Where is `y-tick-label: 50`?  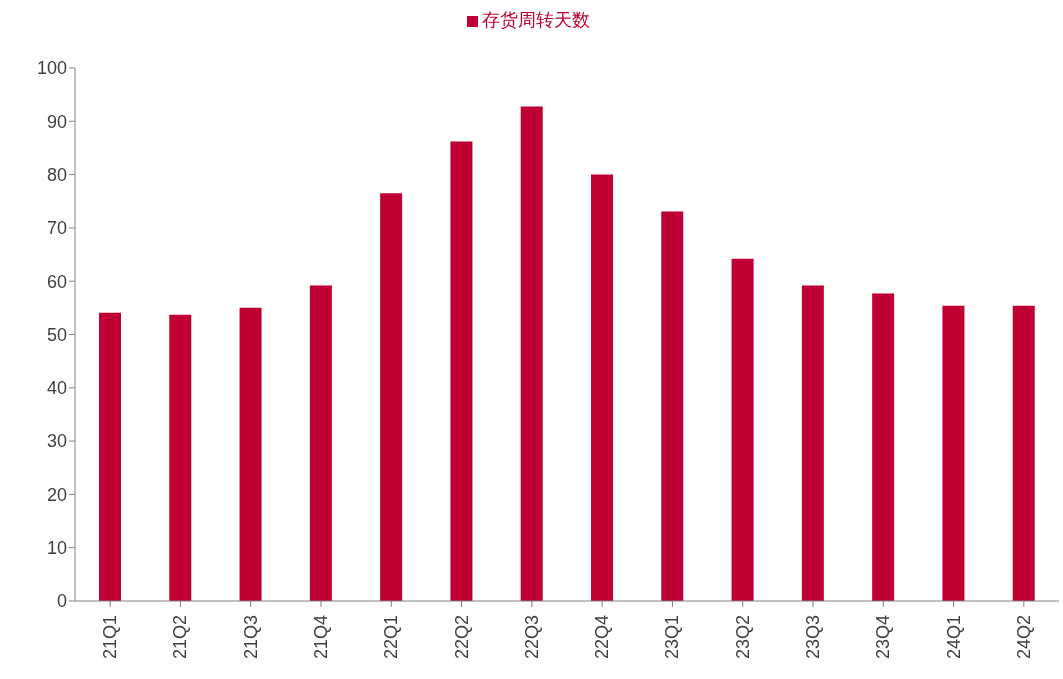 y-tick-label: 50 is located at coordinates (56, 334).